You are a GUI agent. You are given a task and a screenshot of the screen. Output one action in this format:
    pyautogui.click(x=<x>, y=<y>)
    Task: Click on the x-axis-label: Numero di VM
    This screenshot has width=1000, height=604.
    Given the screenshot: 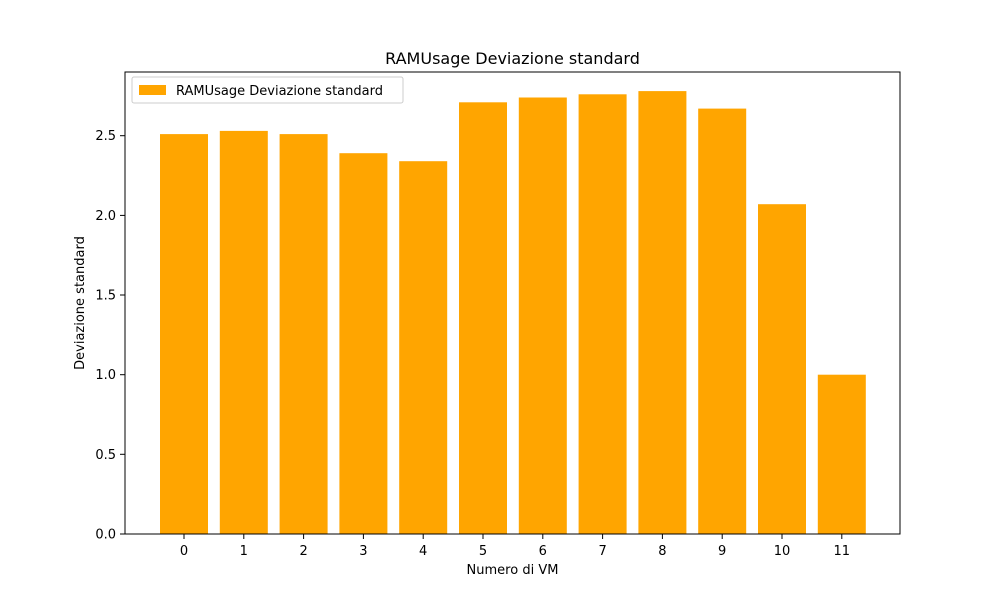 What is the action you would take?
    pyautogui.click(x=513, y=570)
    